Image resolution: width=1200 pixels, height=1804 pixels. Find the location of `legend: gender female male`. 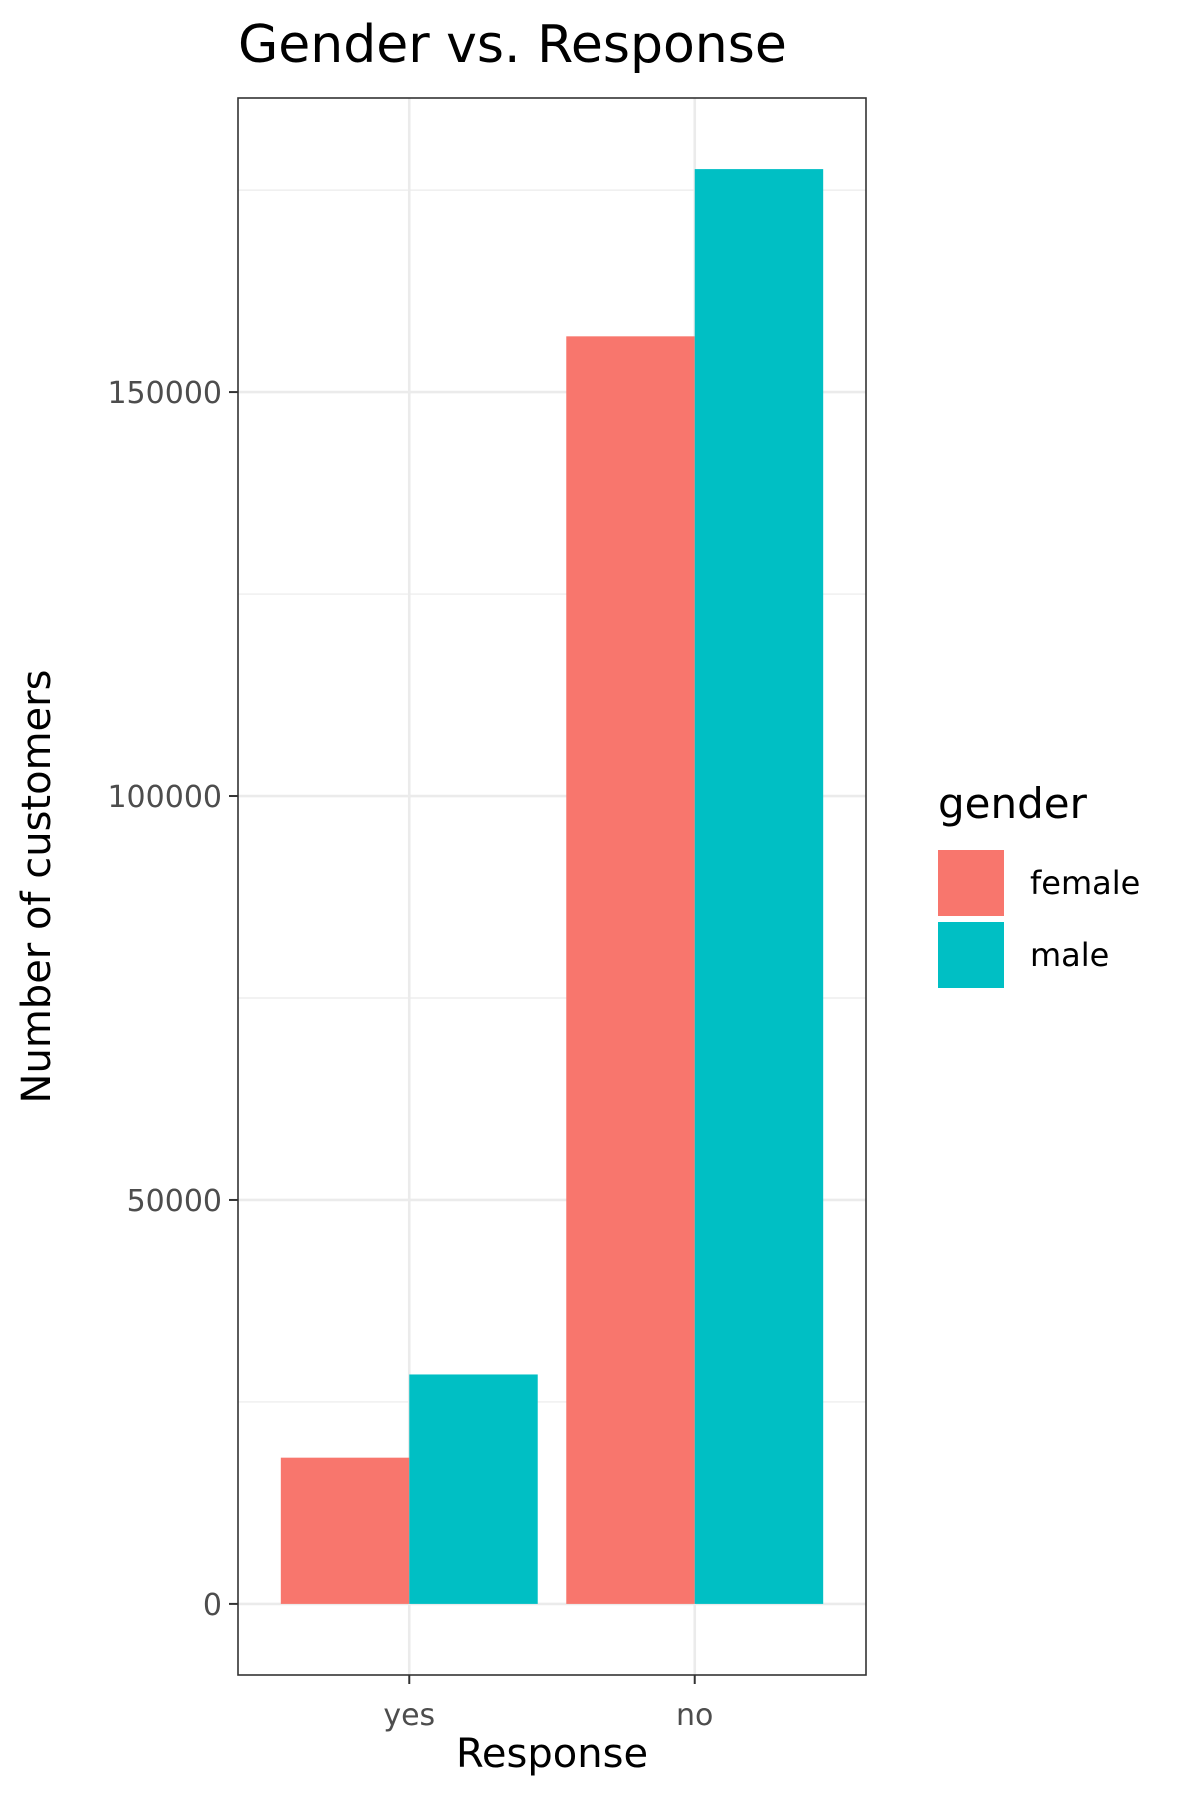

legend: gender female male is located at coordinates (1039, 883).